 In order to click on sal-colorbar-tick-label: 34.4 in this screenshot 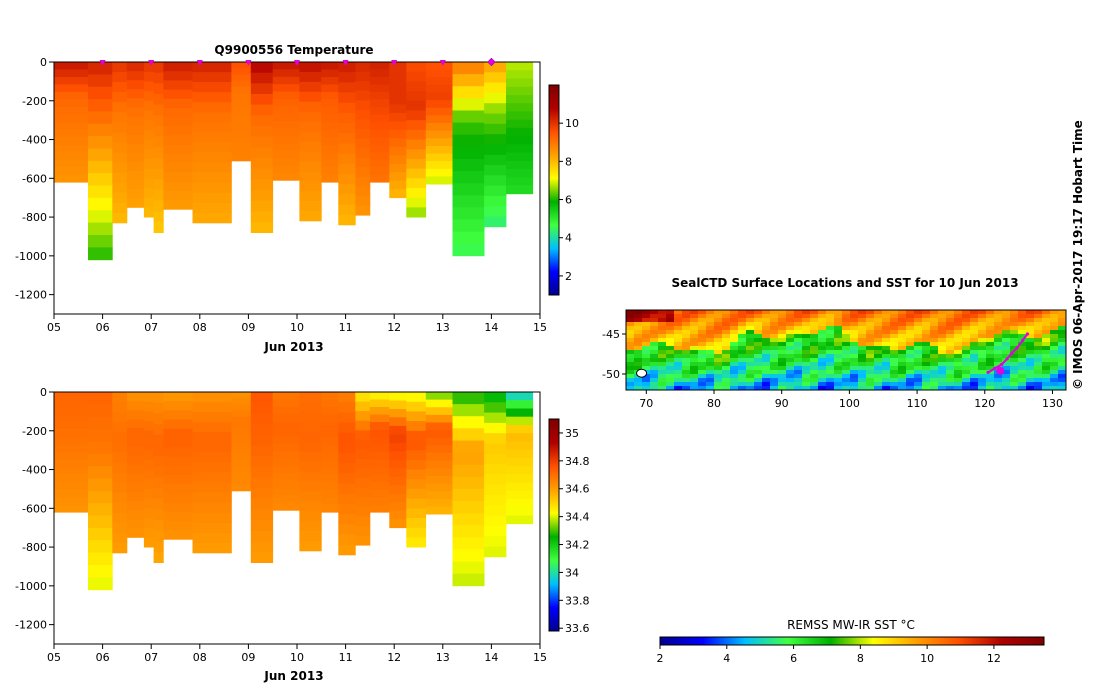, I will do `click(577, 517)`.